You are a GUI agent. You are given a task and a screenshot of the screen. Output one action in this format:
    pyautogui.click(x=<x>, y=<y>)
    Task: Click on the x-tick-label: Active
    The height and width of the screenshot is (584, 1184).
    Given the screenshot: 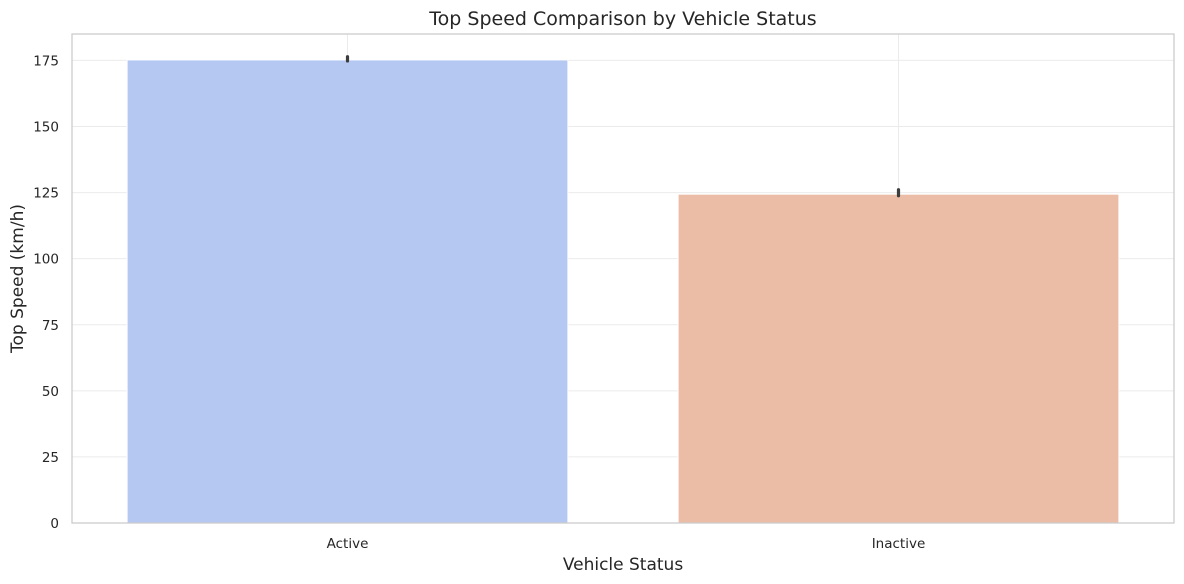 What is the action you would take?
    pyautogui.click(x=348, y=544)
    